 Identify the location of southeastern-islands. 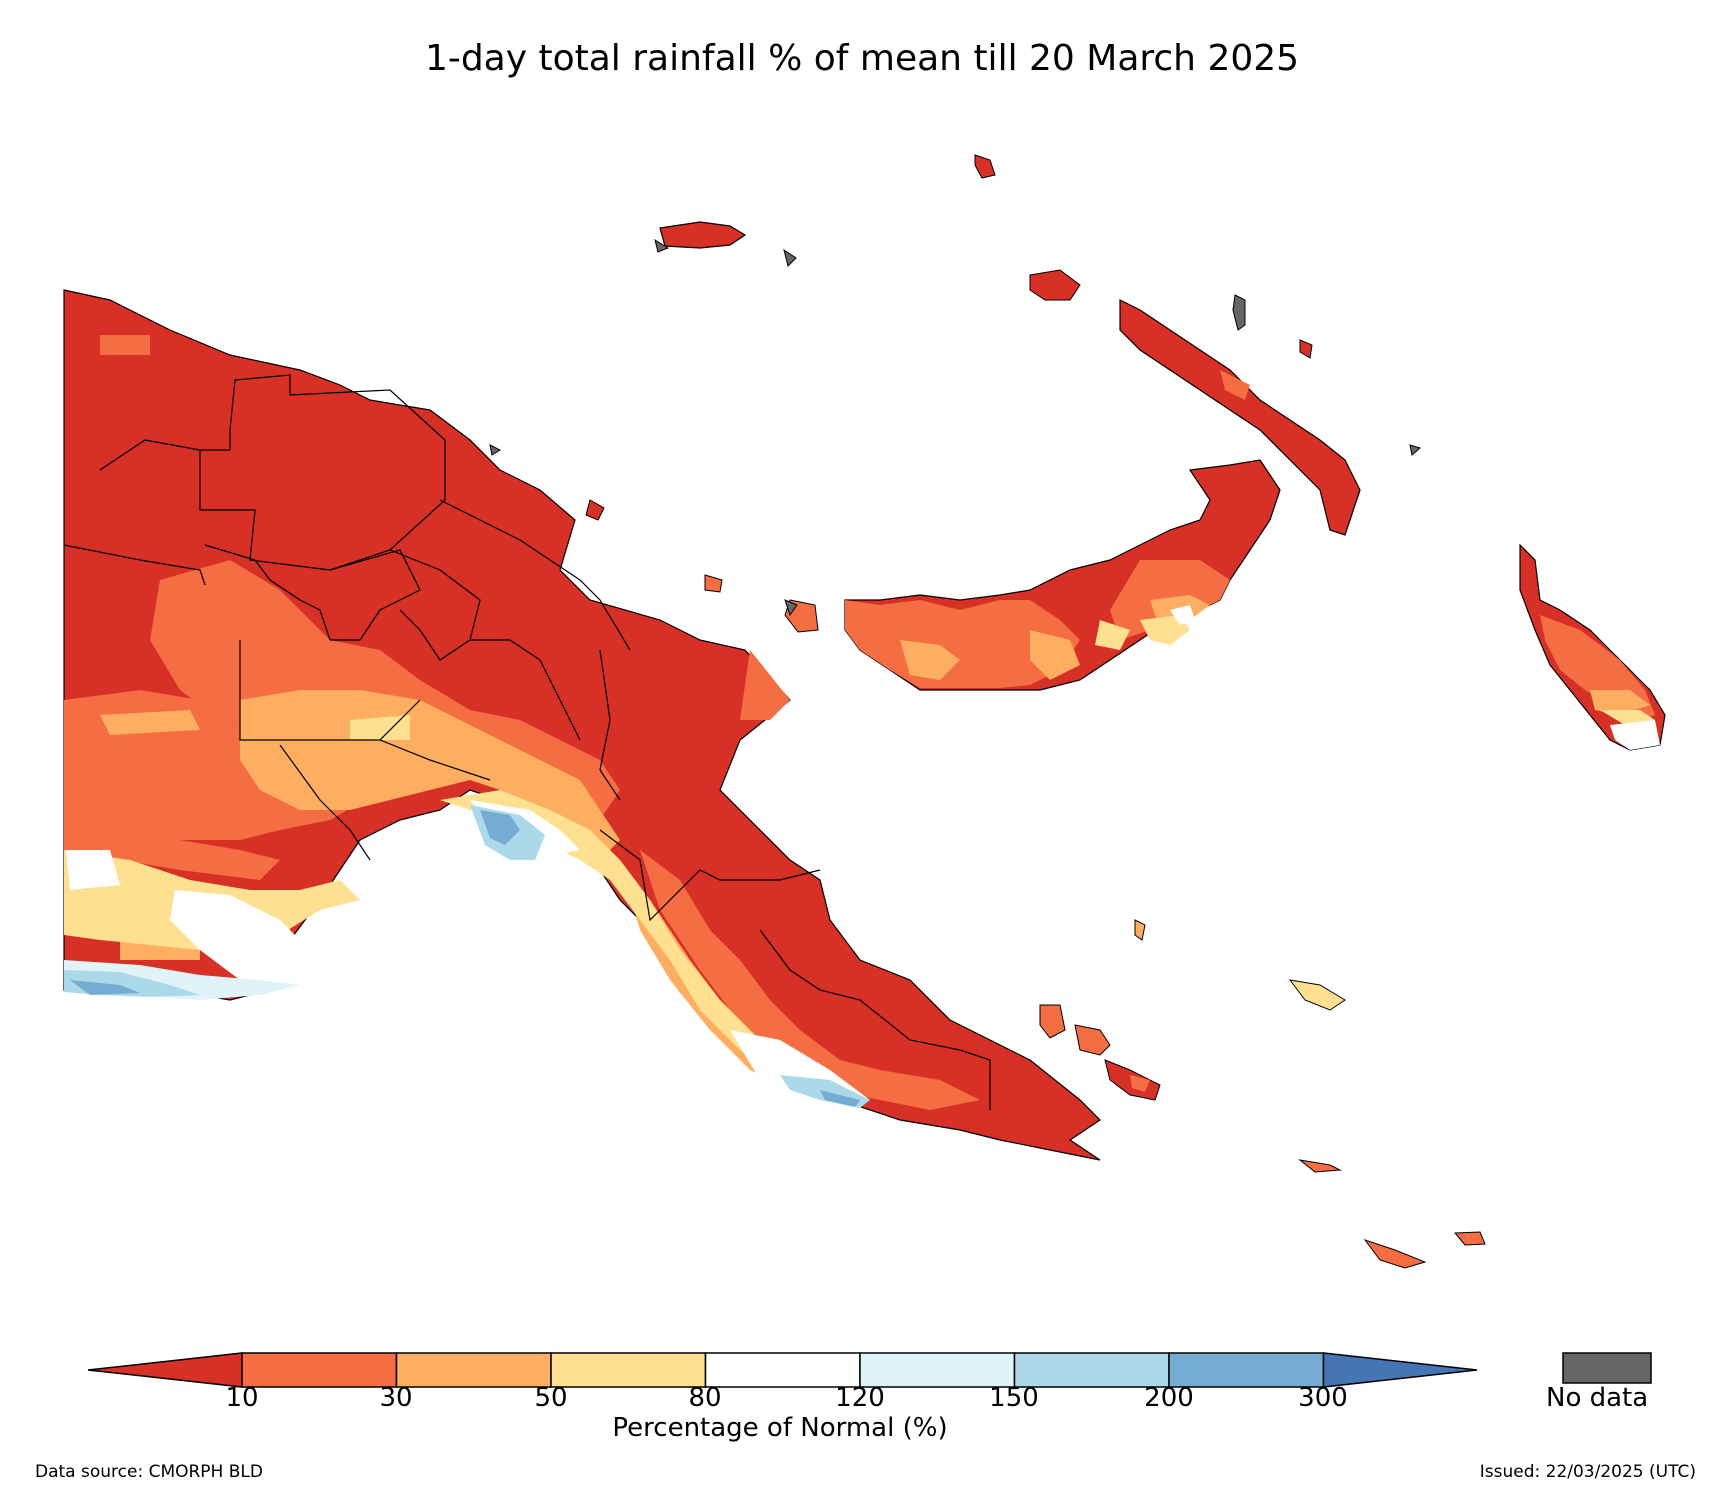
(1262, 1094).